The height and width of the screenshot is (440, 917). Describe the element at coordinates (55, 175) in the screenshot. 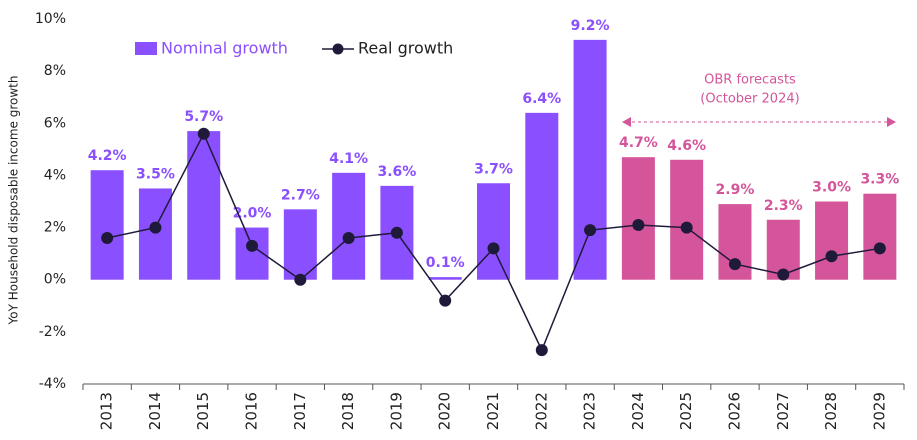

I see `y-tick-label: 4%` at that location.